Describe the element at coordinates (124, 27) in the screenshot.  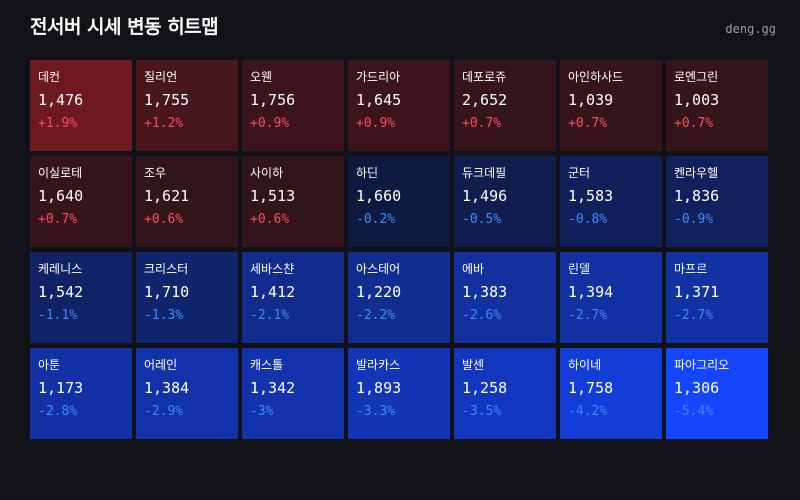
I see `page-title: 전서버 시세 변동 히트맵` at that location.